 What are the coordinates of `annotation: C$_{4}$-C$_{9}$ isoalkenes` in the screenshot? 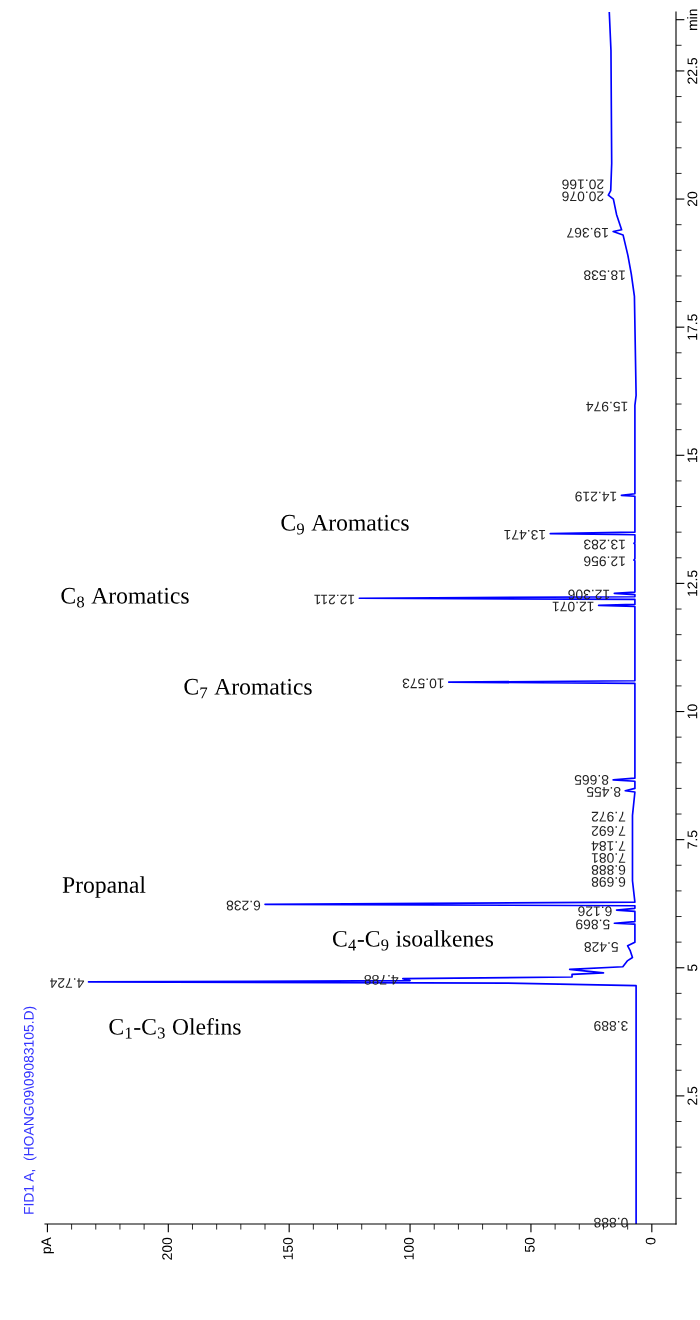 It's located at (413, 940).